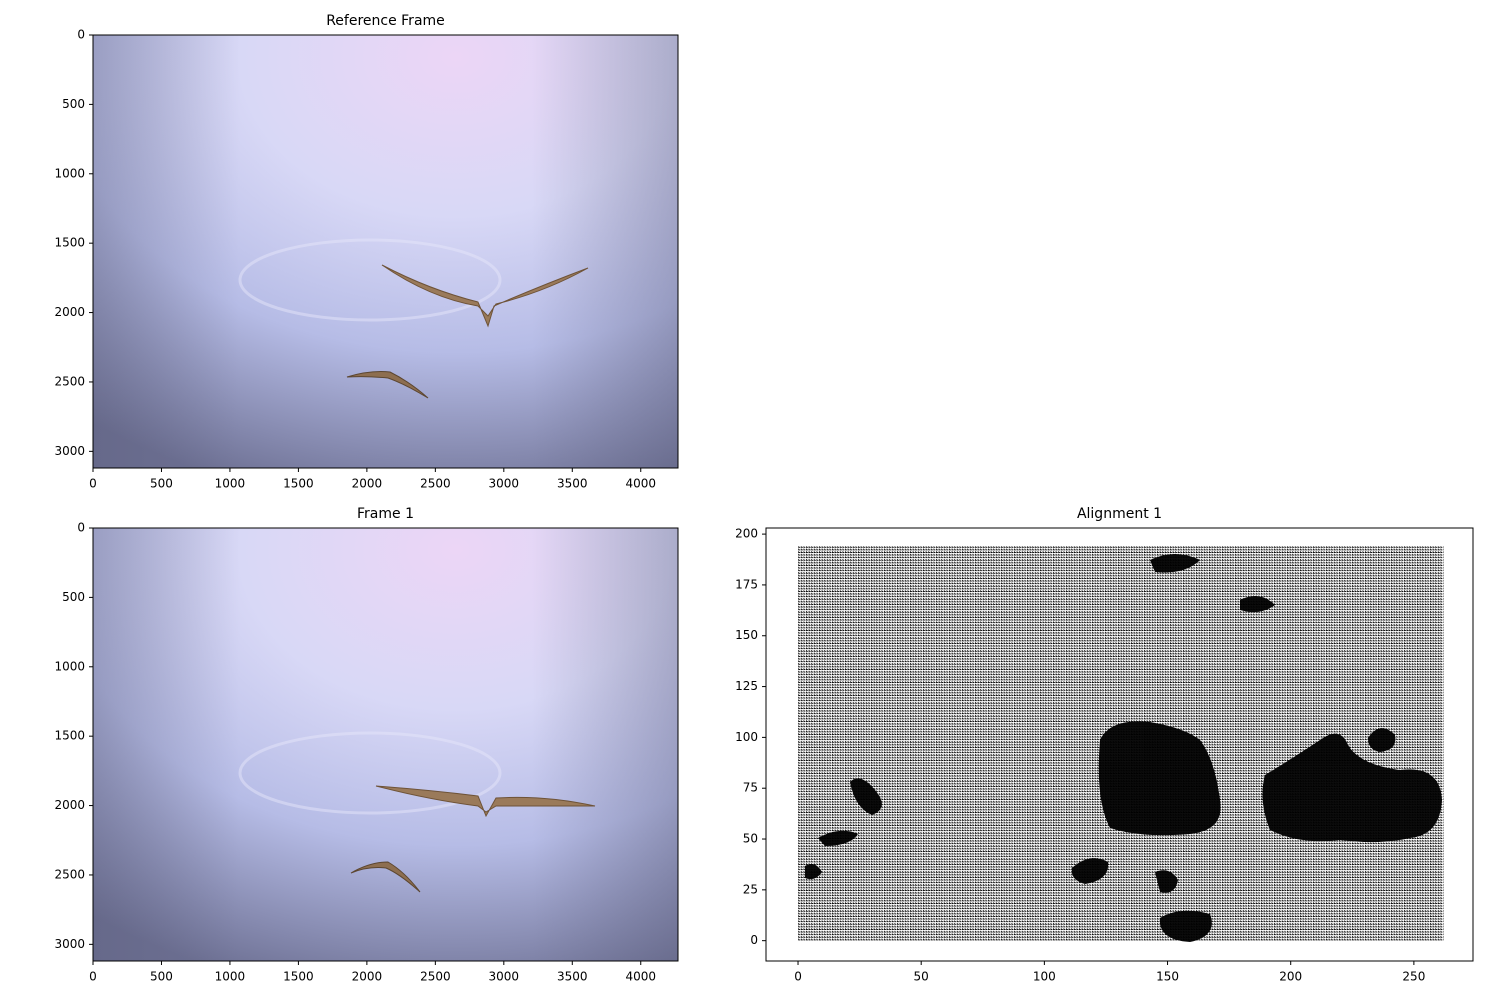 This screenshot has height=1000, width=1500. Describe the element at coordinates (1167, 977) in the screenshot. I see `x-tick-label: 150` at that location.